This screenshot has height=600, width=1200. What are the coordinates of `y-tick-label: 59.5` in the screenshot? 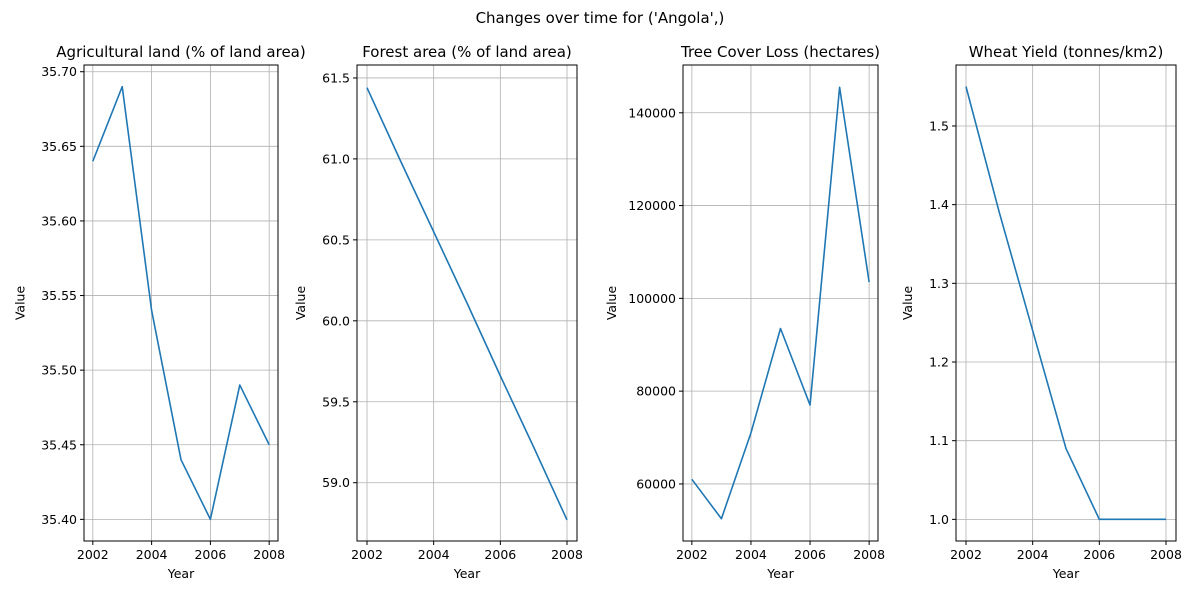 It's located at (336, 401).